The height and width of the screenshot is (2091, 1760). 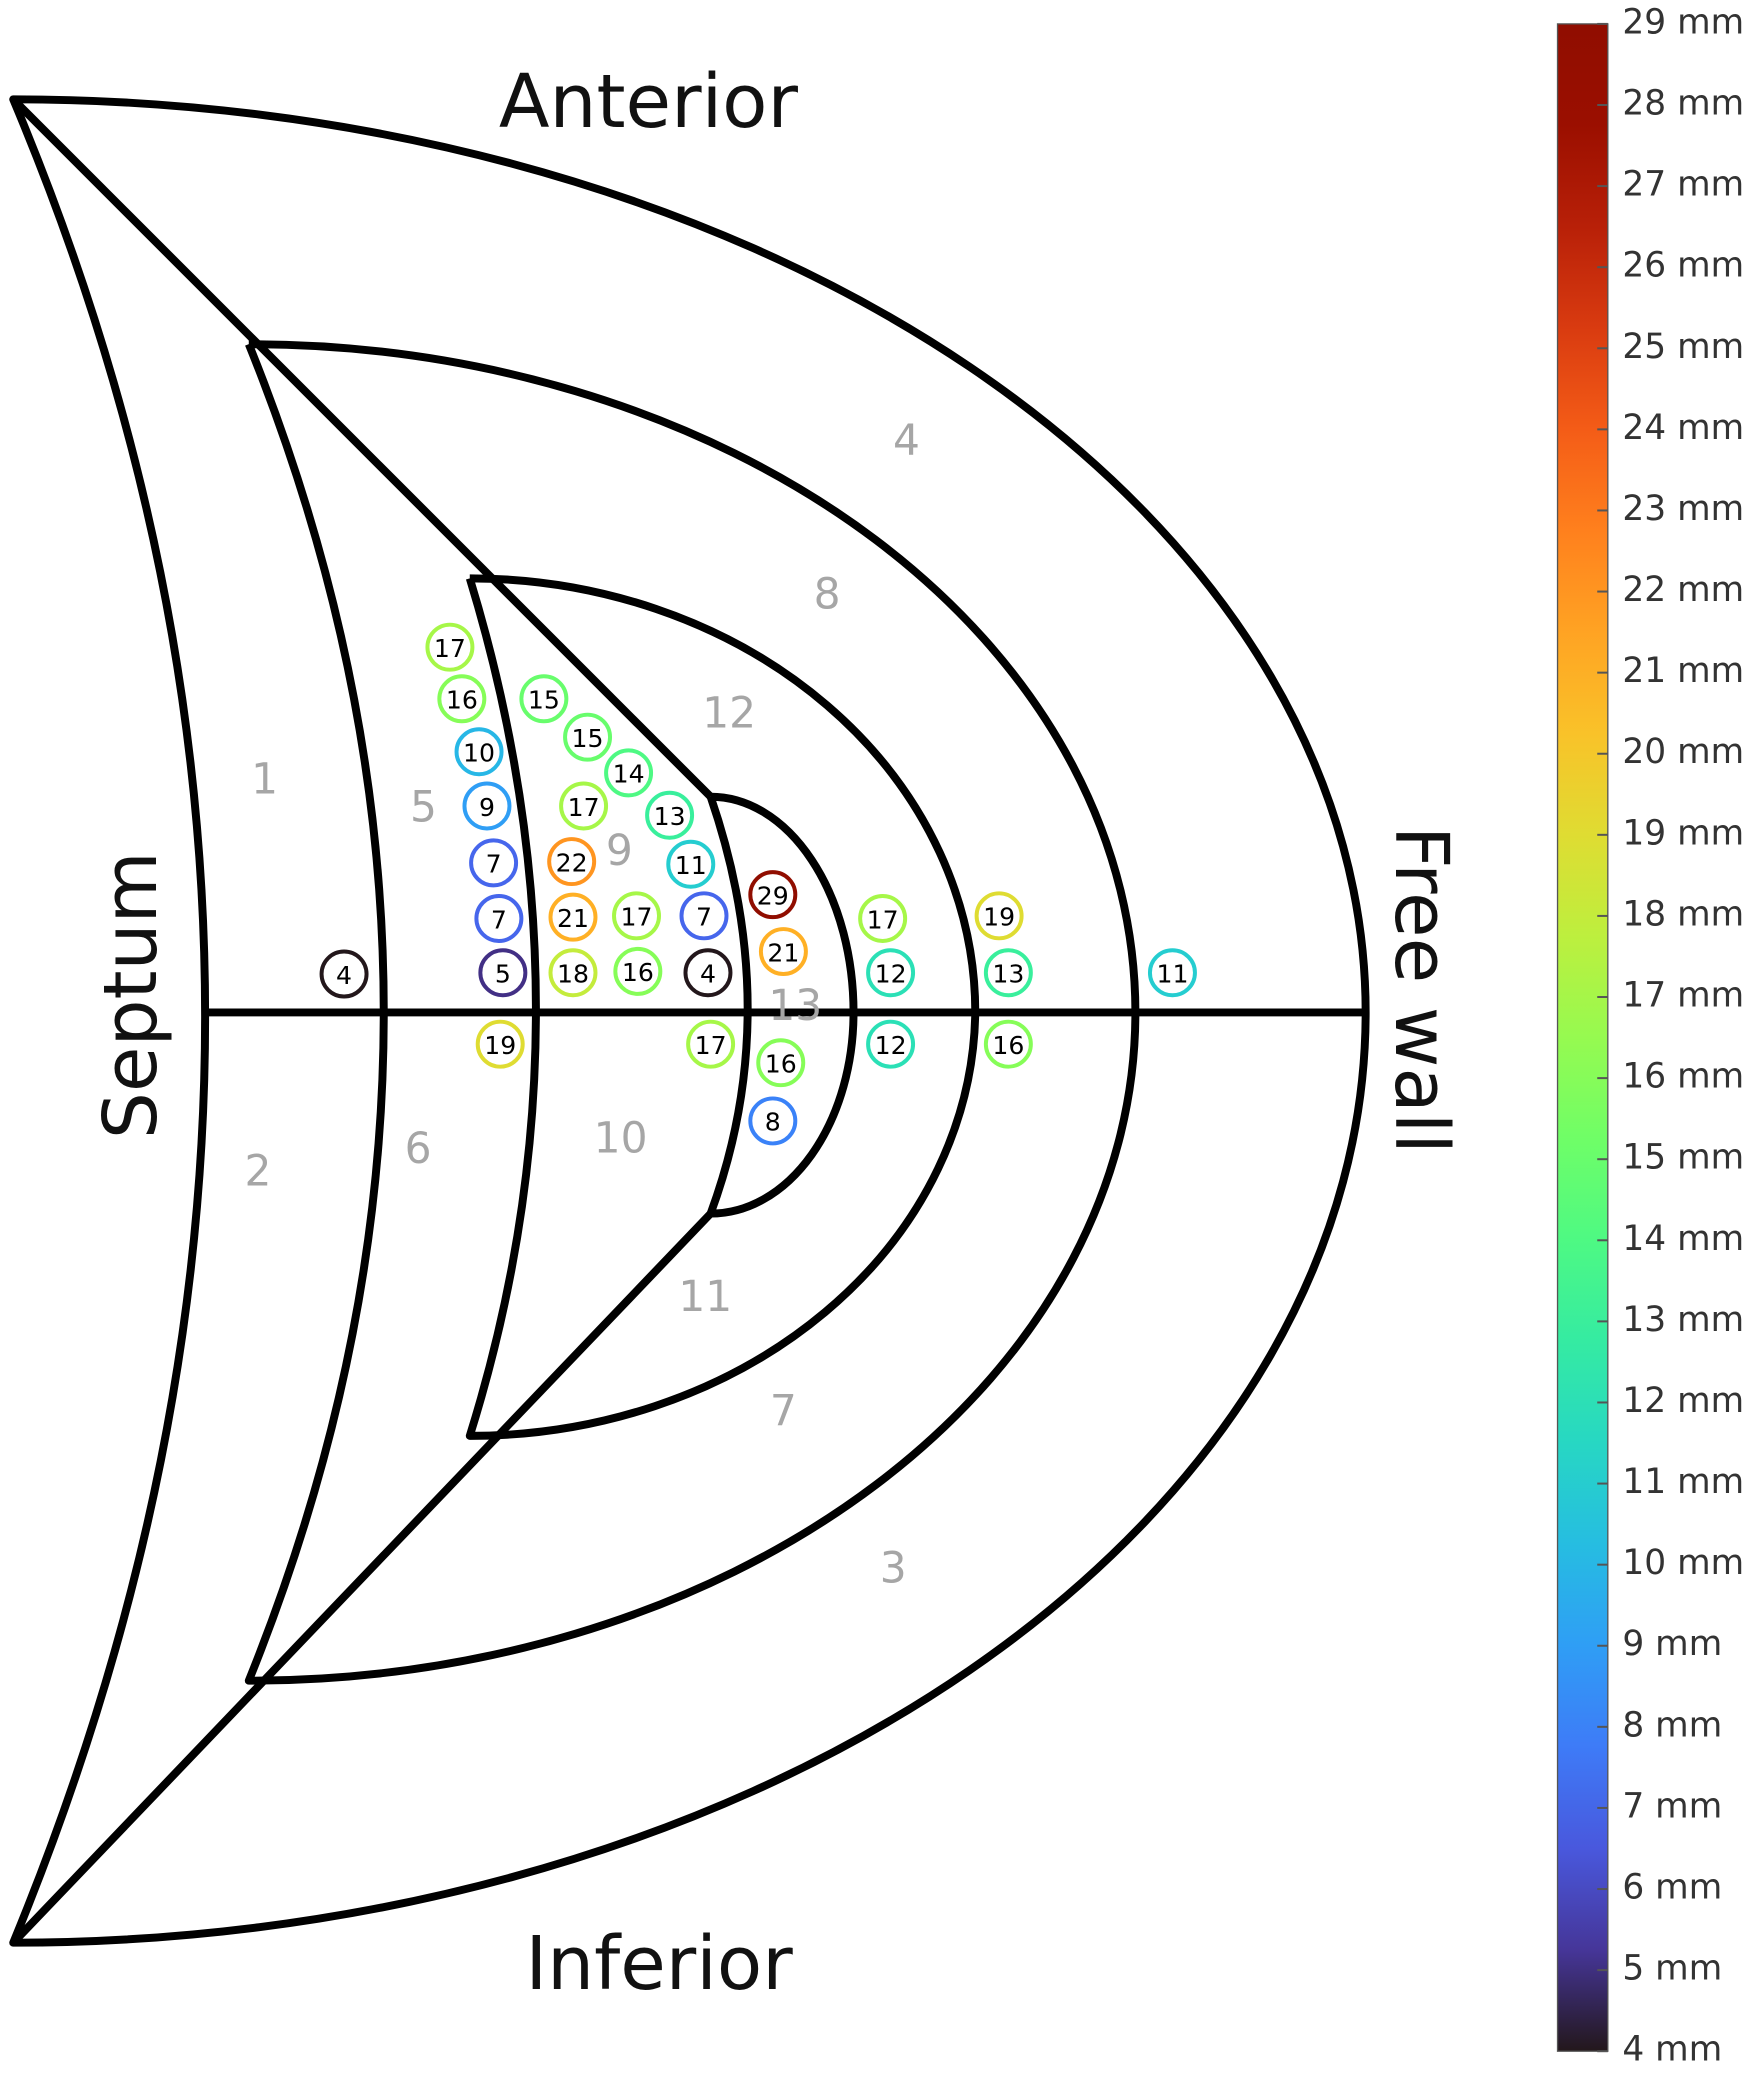 I want to click on colorbar-label: 8 mm, so click(x=1672, y=1725).